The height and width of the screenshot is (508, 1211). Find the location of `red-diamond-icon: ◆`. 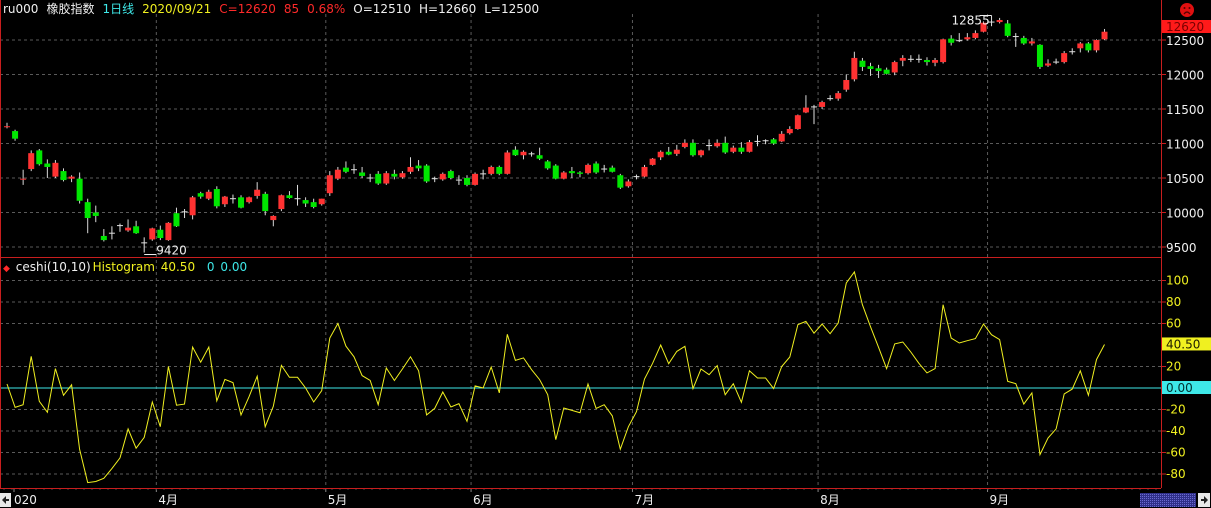

red-diamond-icon: ◆ is located at coordinates (6, 269).